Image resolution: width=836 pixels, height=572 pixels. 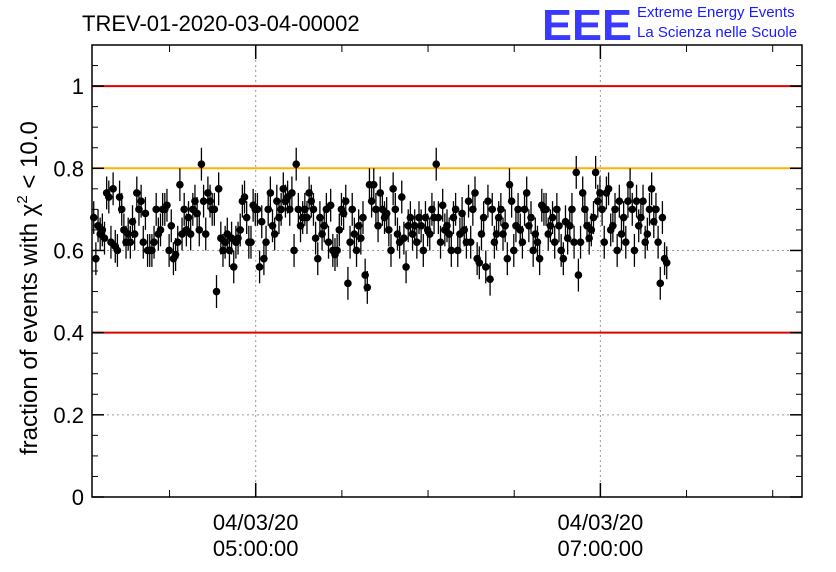 What do you see at coordinates (78, 497) in the screenshot?
I see `y-tick-label: 0` at bounding box center [78, 497].